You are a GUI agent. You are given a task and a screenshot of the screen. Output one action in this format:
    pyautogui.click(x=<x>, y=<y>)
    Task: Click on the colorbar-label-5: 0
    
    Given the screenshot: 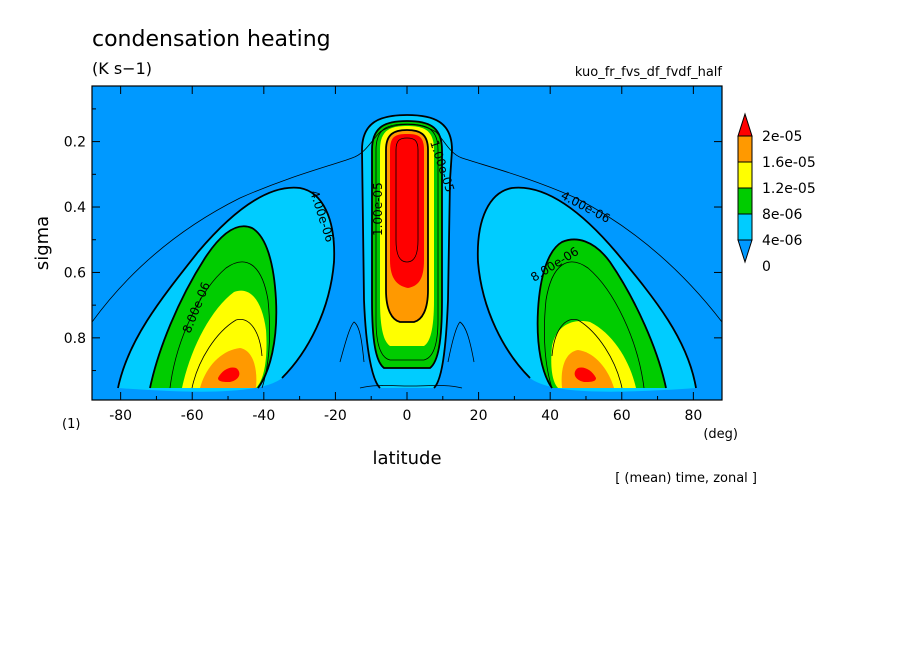 What is the action you would take?
    pyautogui.click(x=766, y=267)
    